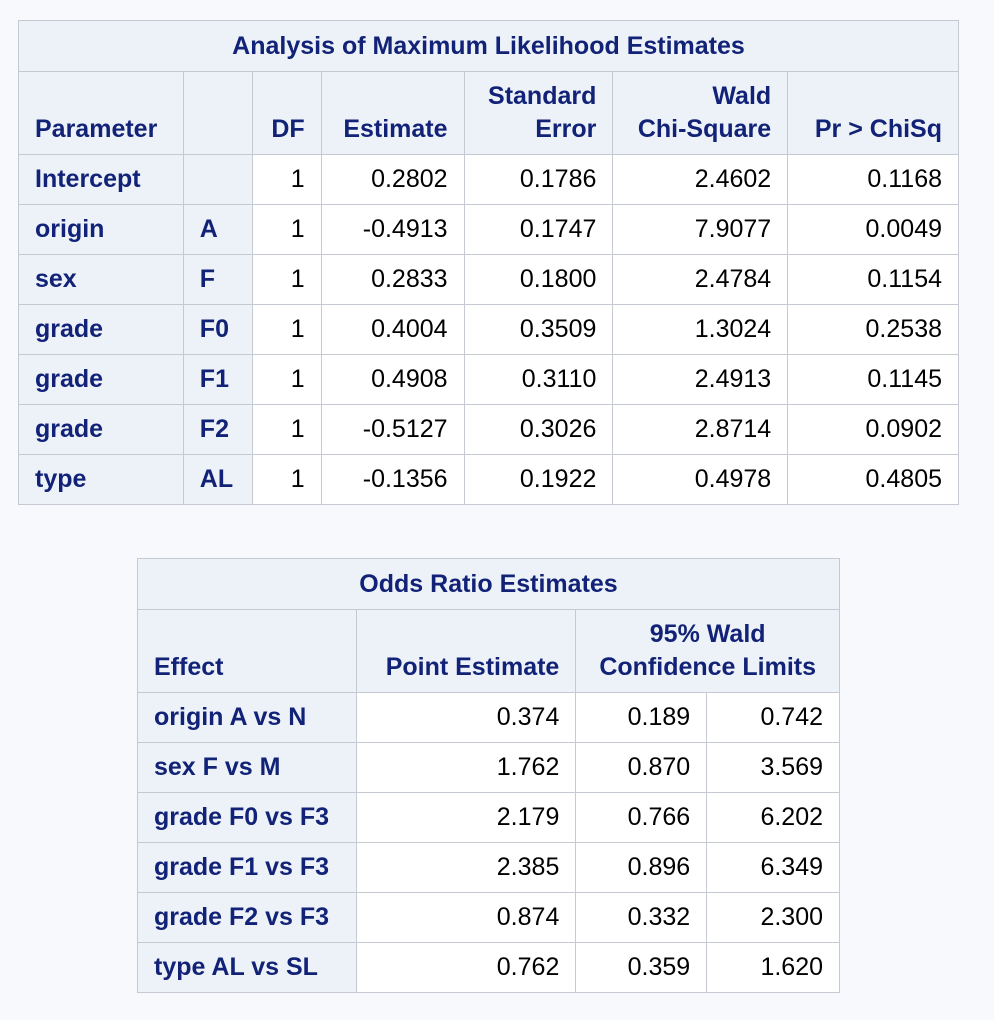 The width and height of the screenshot is (994, 1020). Describe the element at coordinates (488, 46) in the screenshot. I see `mle-table-title: Analysis of Maximum Likelihood Estimates` at that location.